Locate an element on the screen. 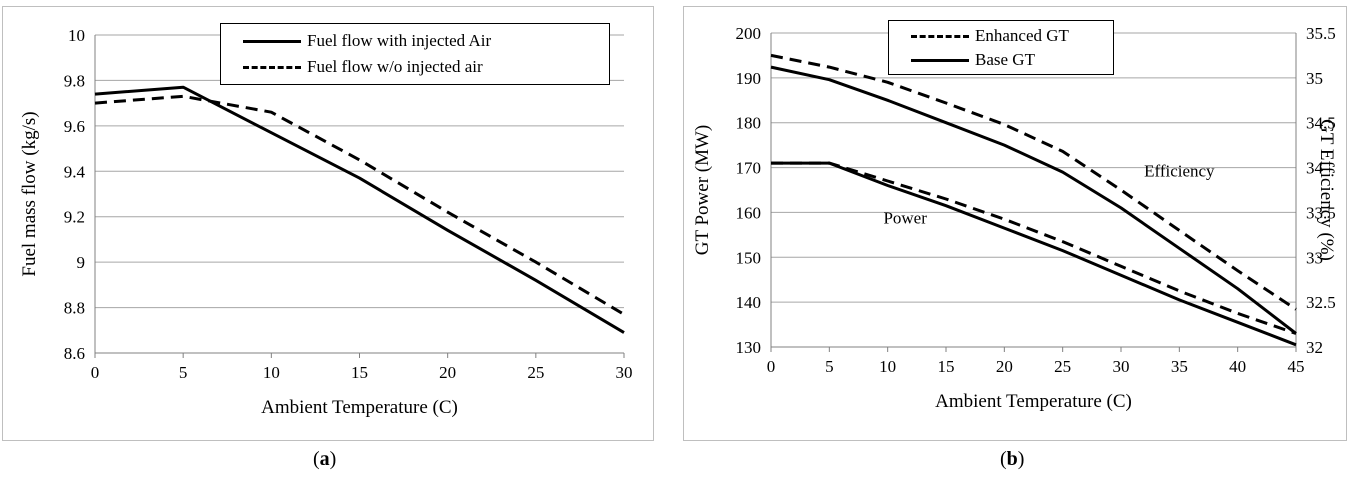 This screenshot has width=1349, height=488. caption-b: (b) is located at coordinates (1012, 459).